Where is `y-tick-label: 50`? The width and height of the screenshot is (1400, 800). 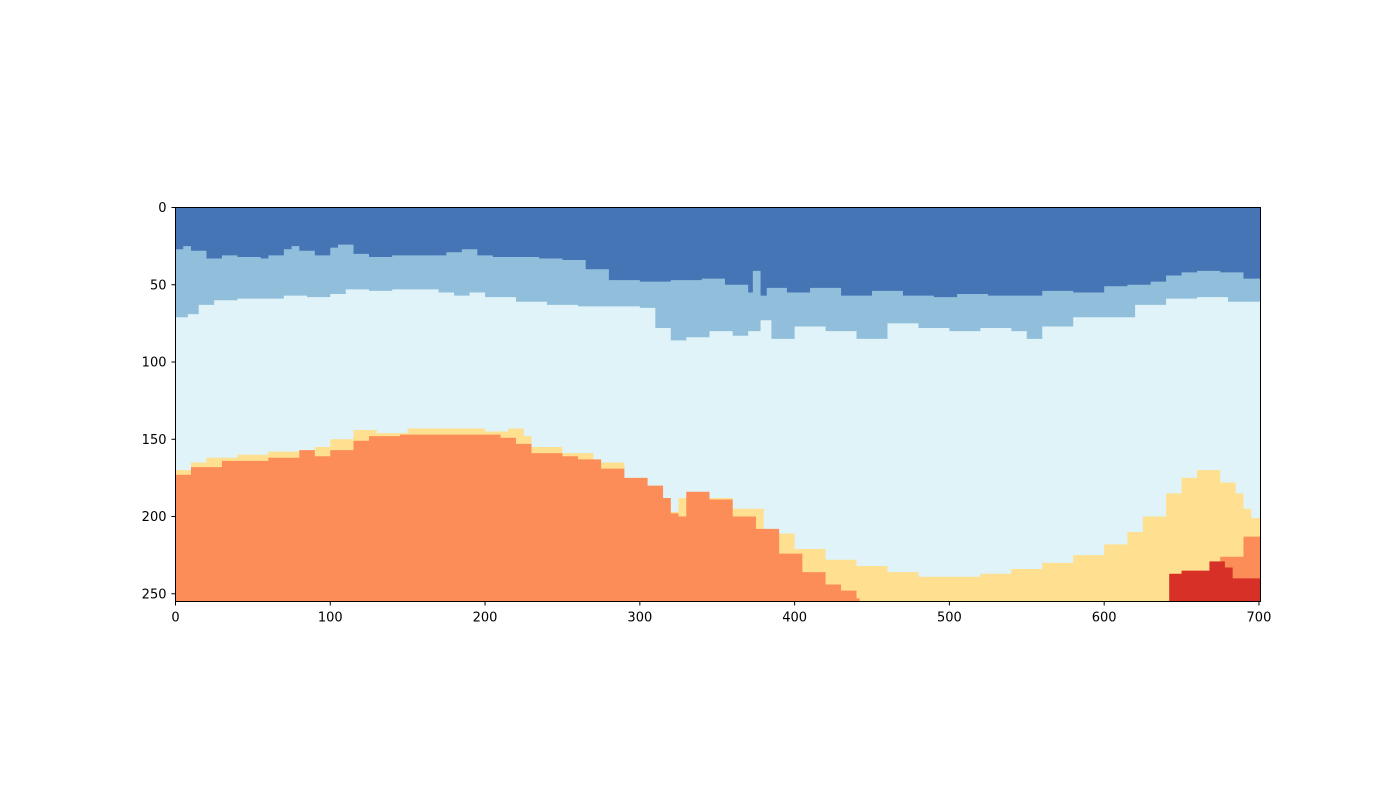 y-tick-label: 50 is located at coordinates (158, 285).